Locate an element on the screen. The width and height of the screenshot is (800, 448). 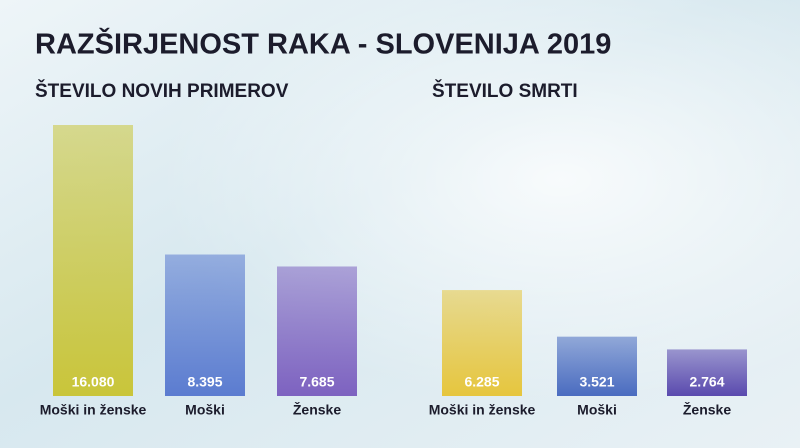
value-label: 3.521 is located at coordinates (596, 382).